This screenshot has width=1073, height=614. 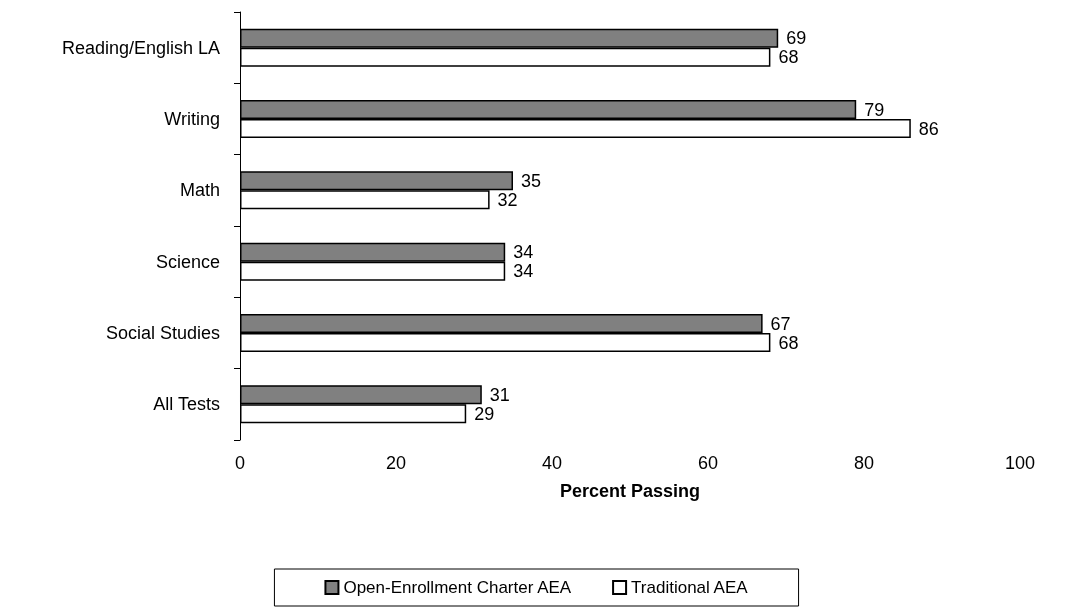 What do you see at coordinates (874, 109) in the screenshot?
I see `data-label: 79` at bounding box center [874, 109].